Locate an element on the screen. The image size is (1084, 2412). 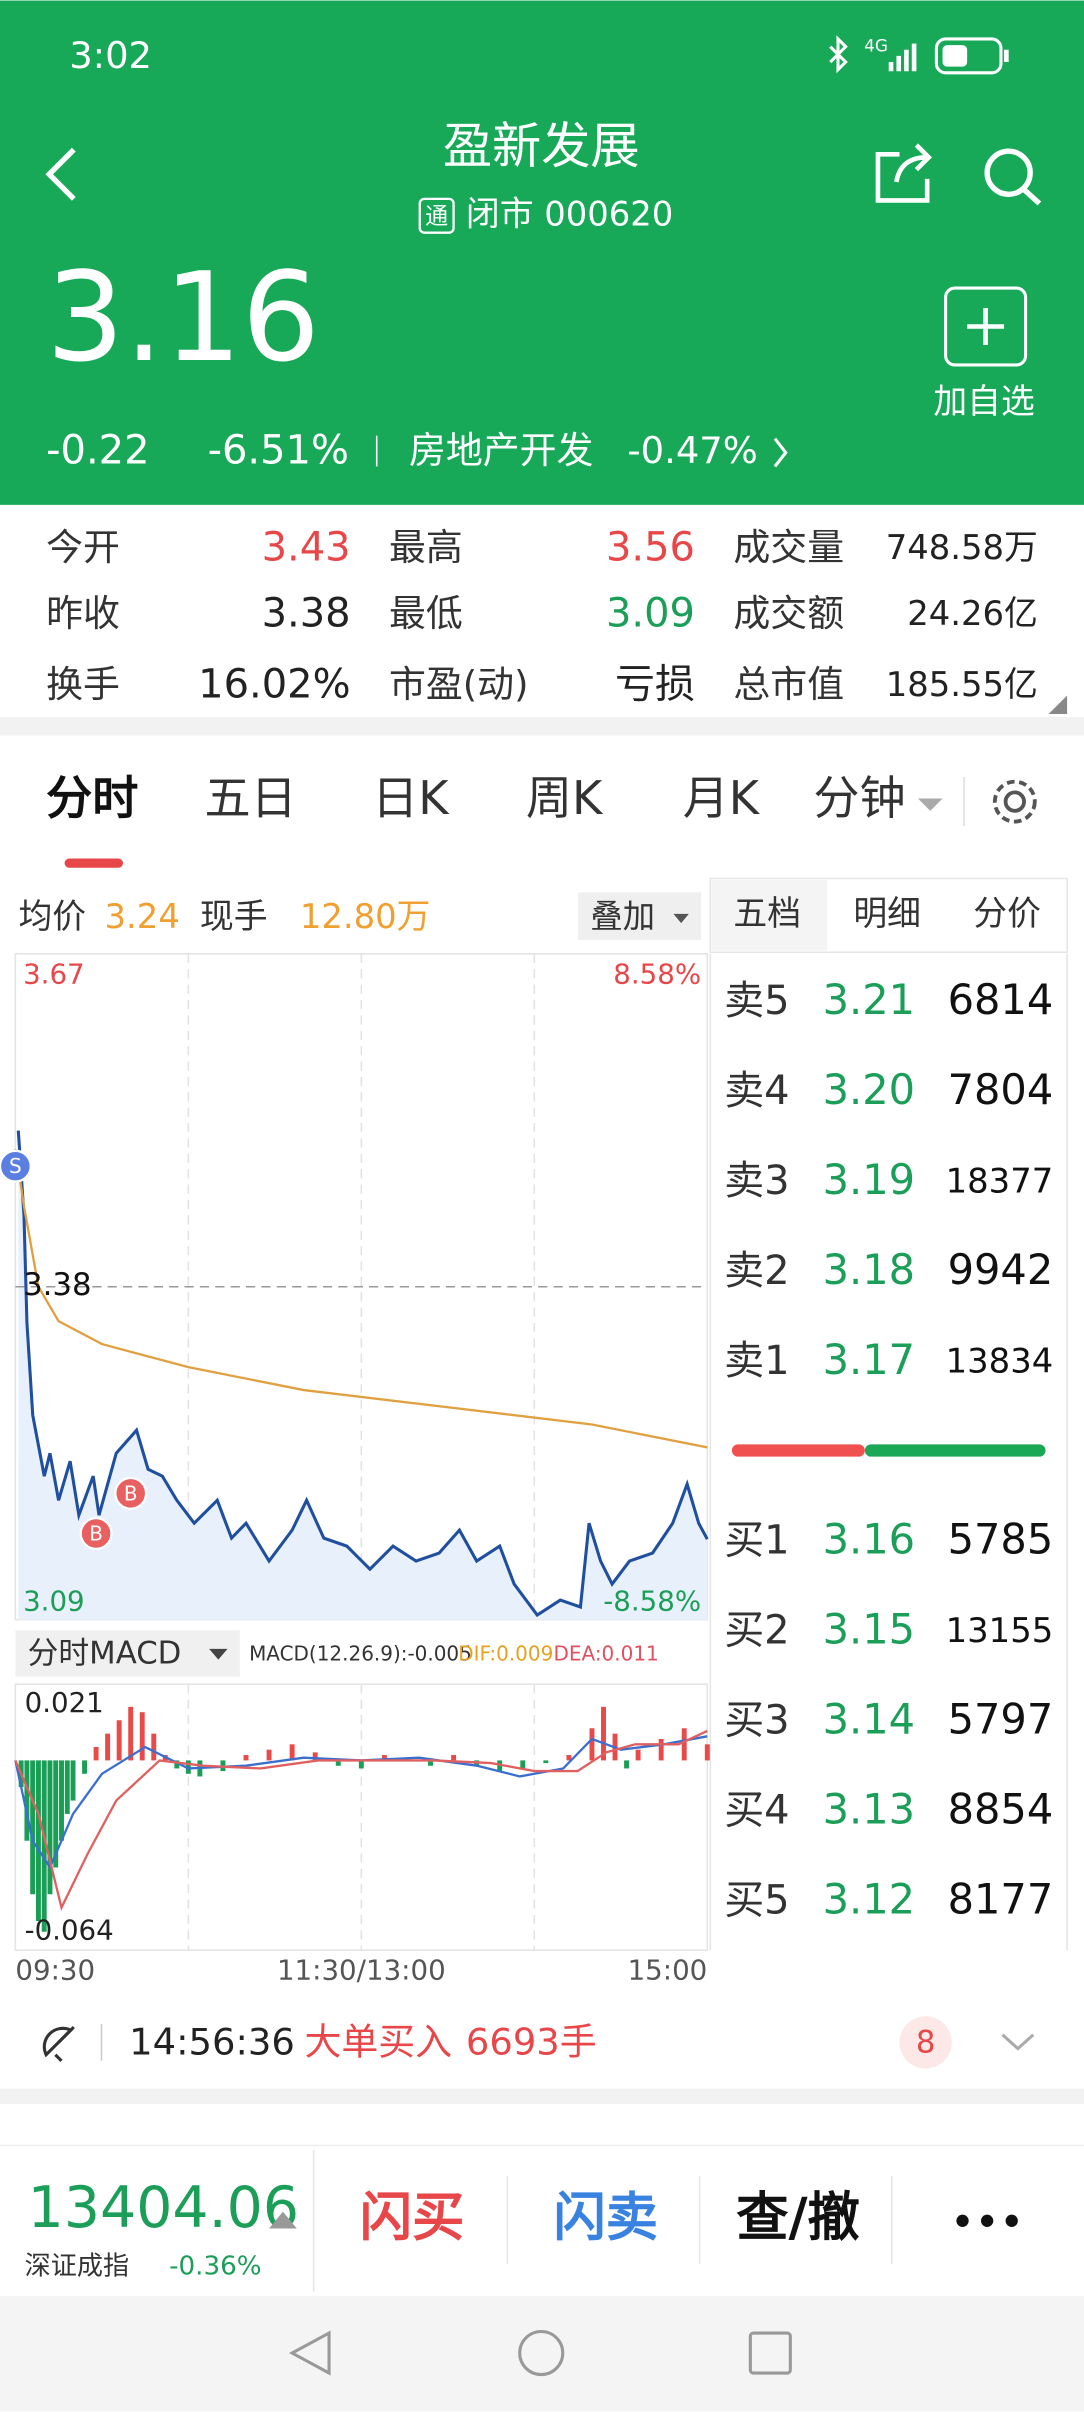
add-watch-button is located at coordinates (986, 326).